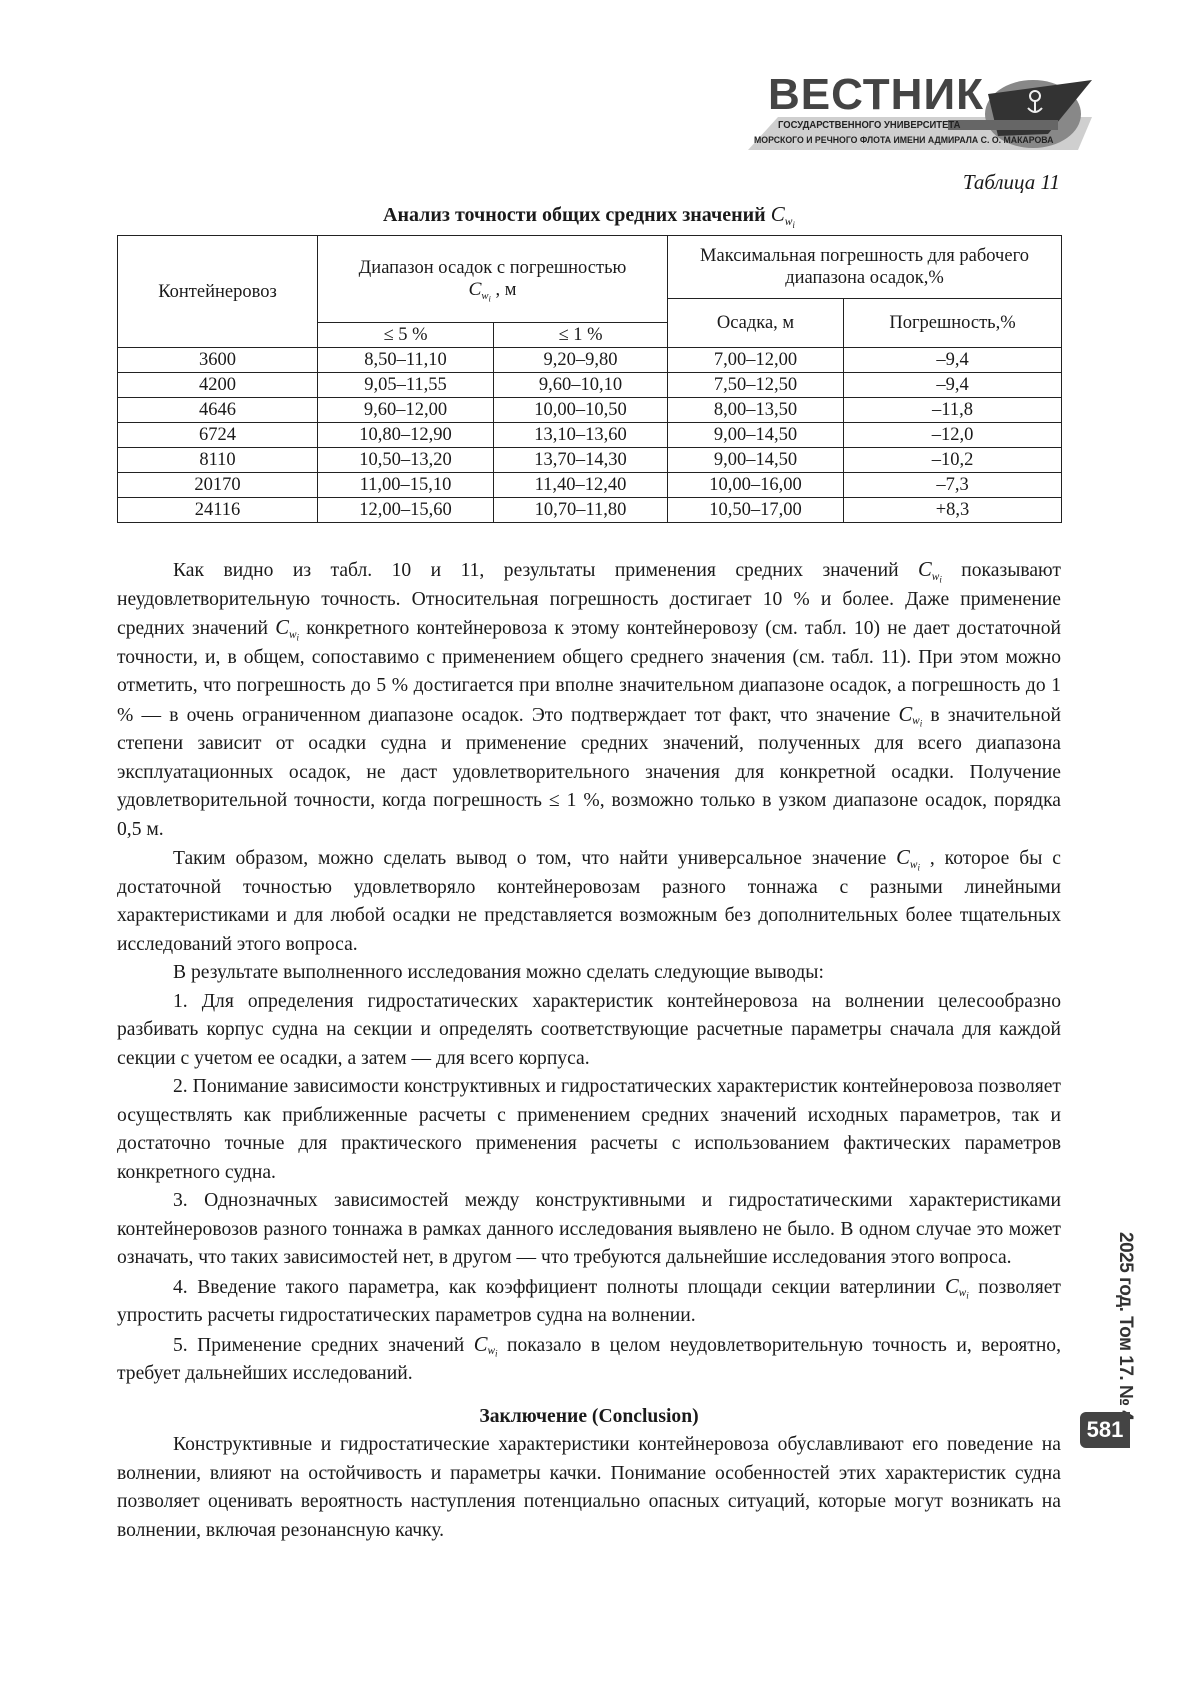  I want to click on table-cell: 10,00–10,50, so click(580, 410).